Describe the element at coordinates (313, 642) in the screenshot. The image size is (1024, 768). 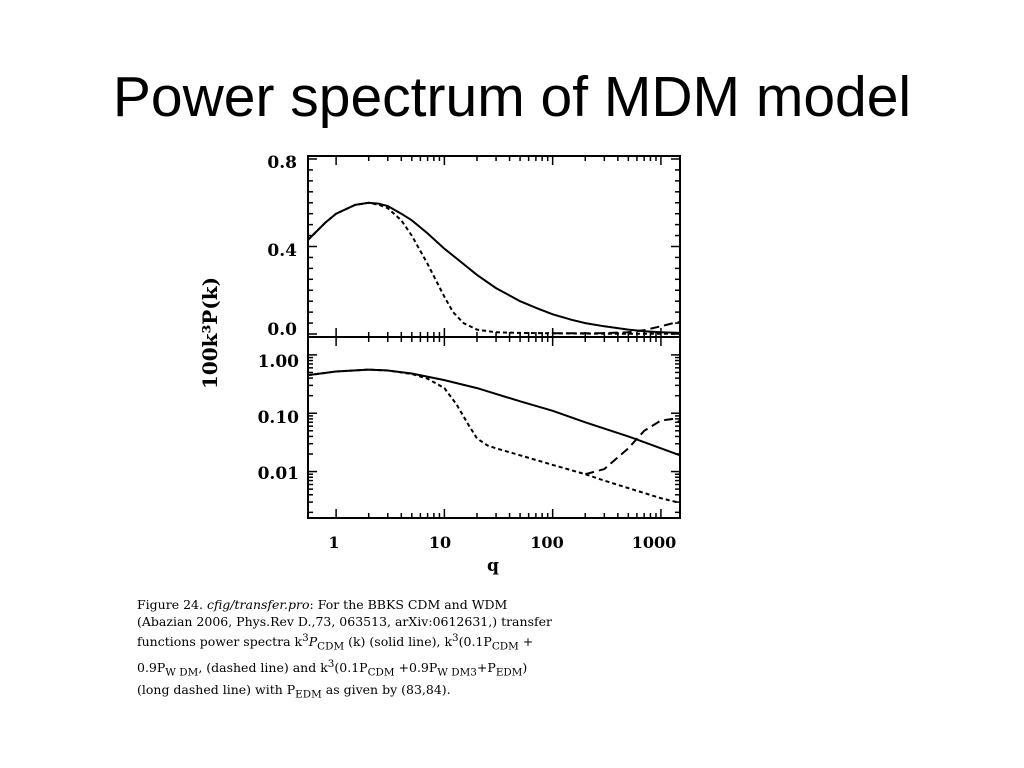
I see `caption-math: P` at that location.